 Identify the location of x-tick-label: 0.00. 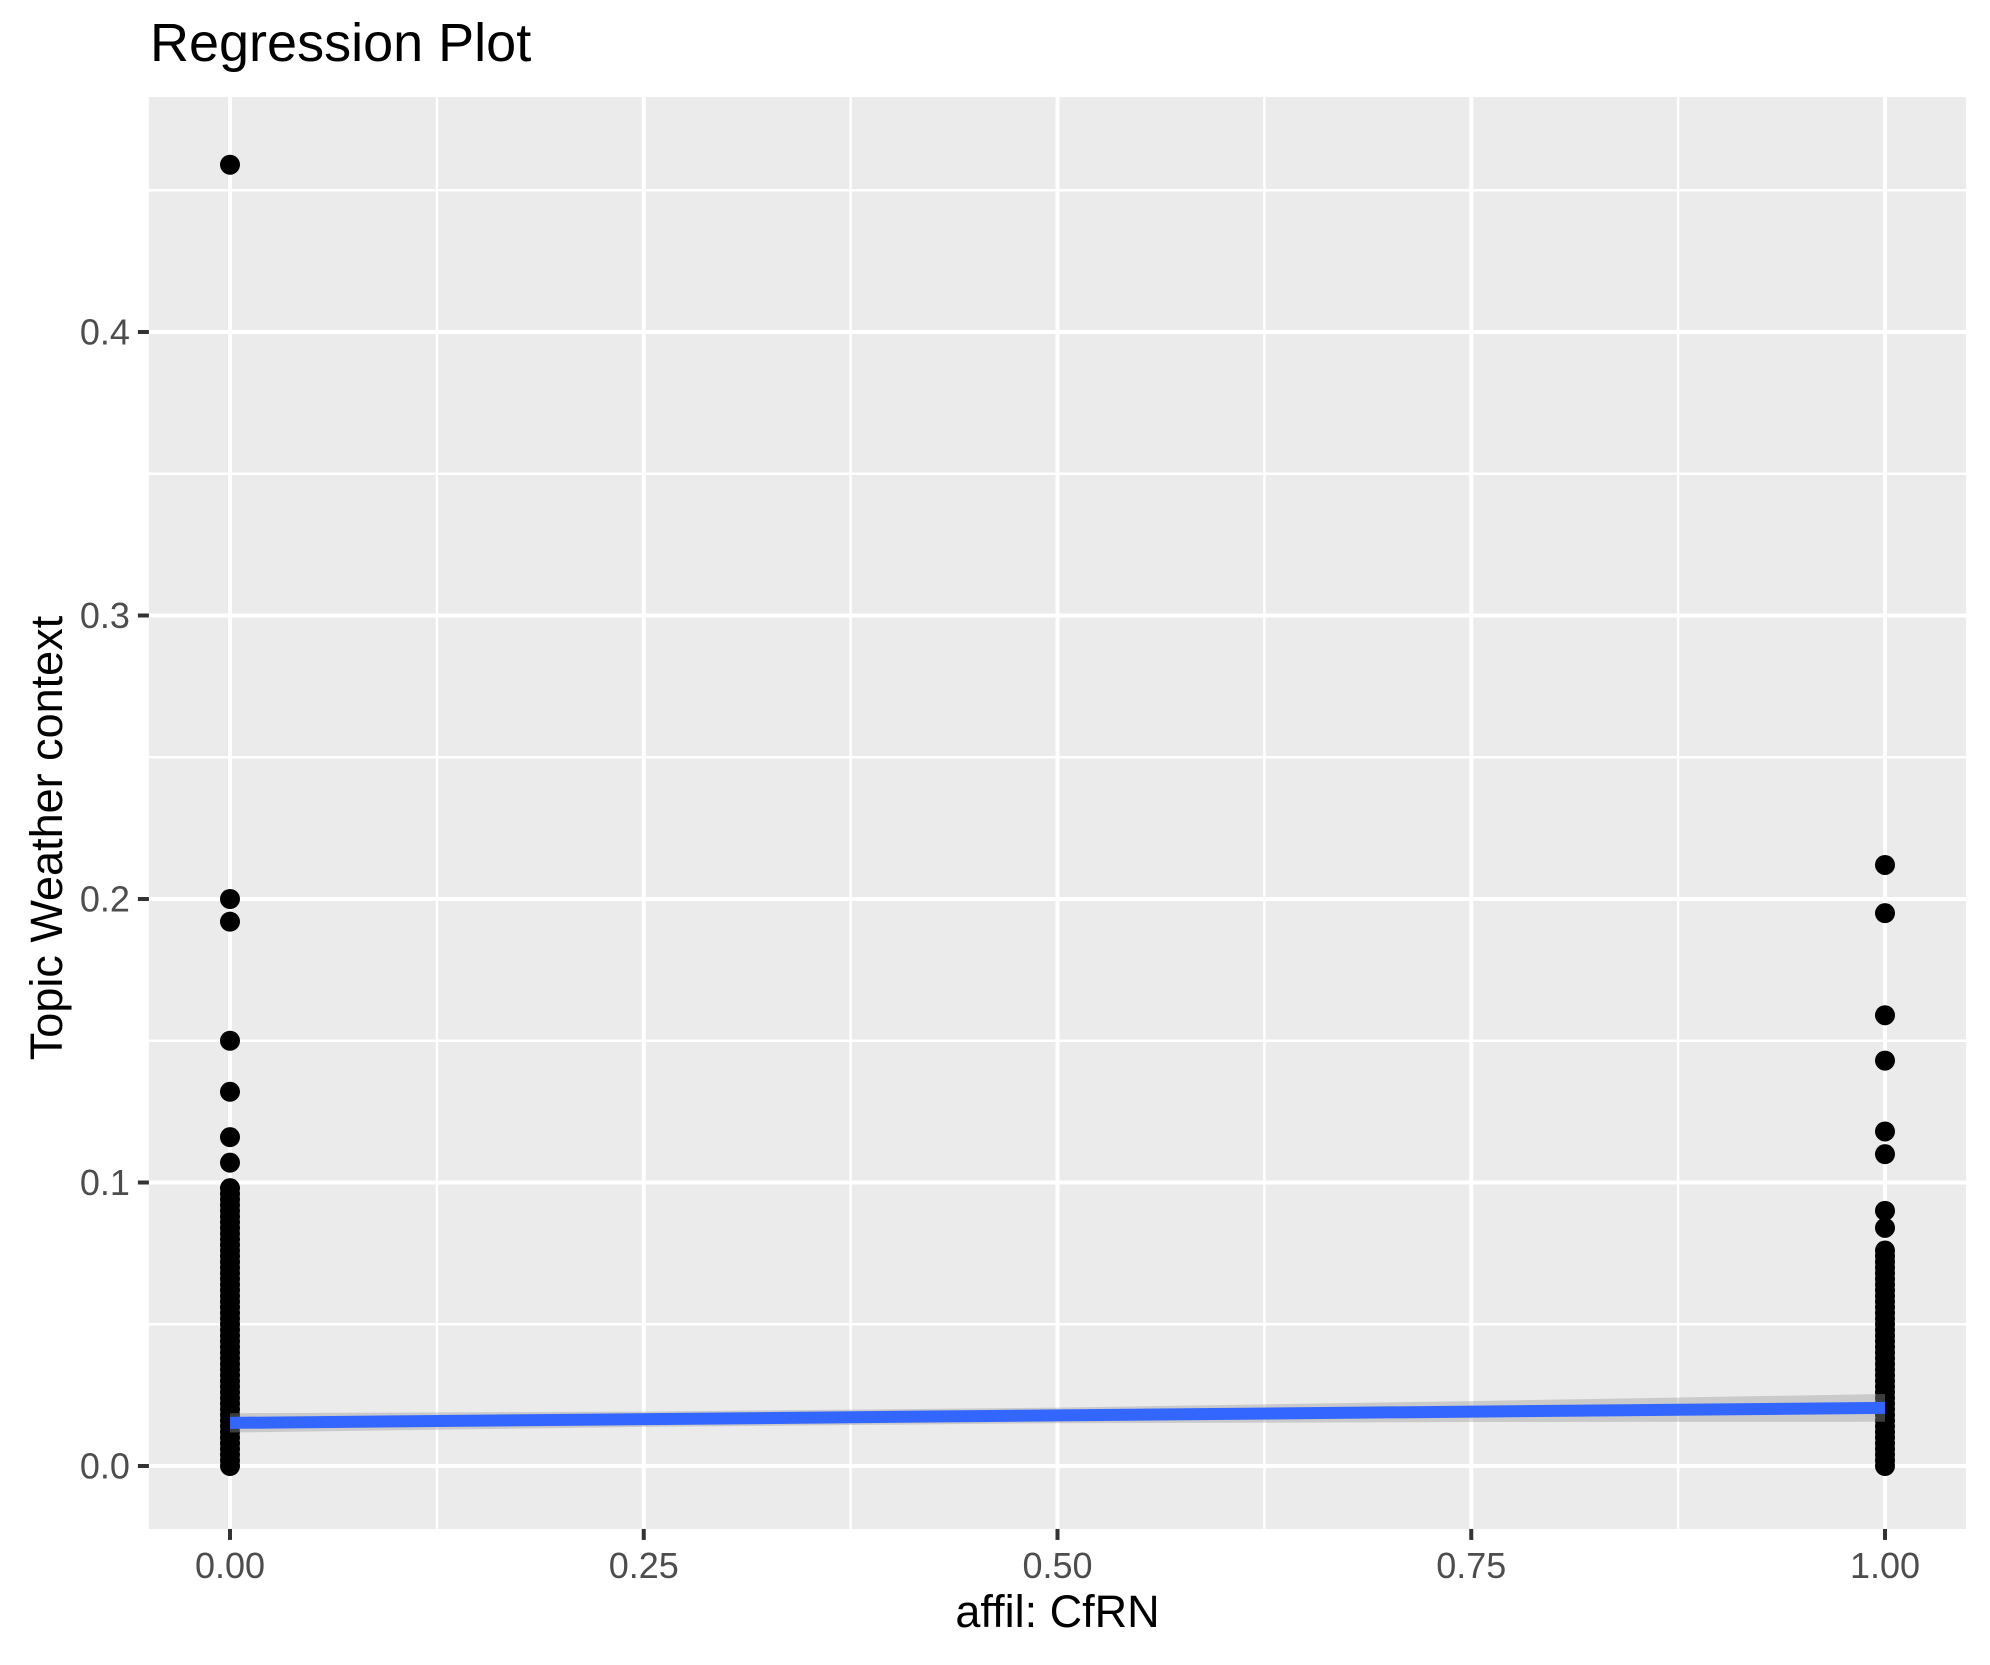
(230, 1565).